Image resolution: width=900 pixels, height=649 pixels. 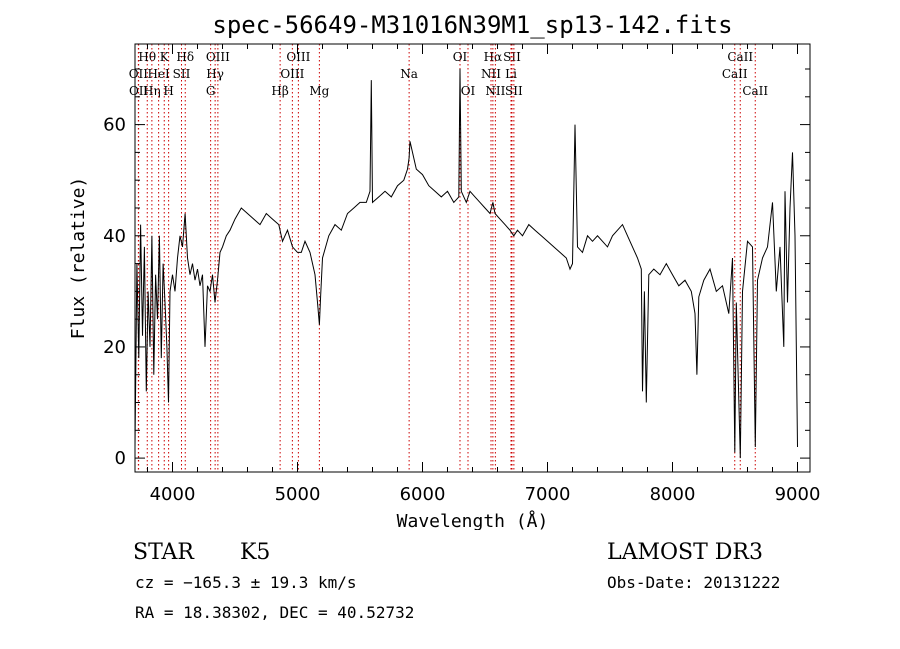 I want to click on y-tick-label: 60, so click(x=114, y=125).